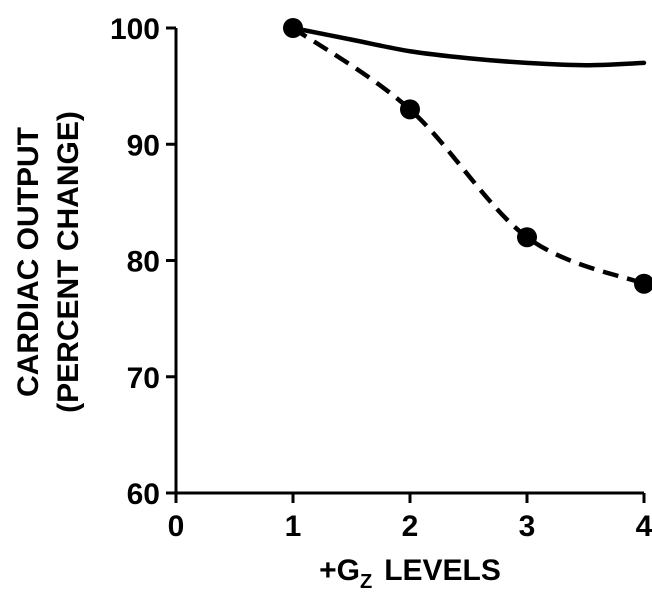 The width and height of the screenshot is (652, 599). What do you see at coordinates (442, 570) in the screenshot?
I see `x-axis-label-rest: LEVELS` at bounding box center [442, 570].